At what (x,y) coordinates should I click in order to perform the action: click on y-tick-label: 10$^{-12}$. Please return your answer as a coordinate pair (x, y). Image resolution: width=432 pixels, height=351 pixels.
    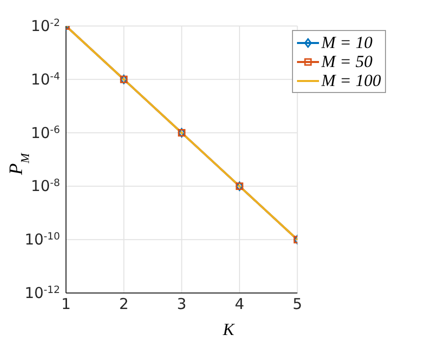
    Looking at the image, I should click on (42, 293).